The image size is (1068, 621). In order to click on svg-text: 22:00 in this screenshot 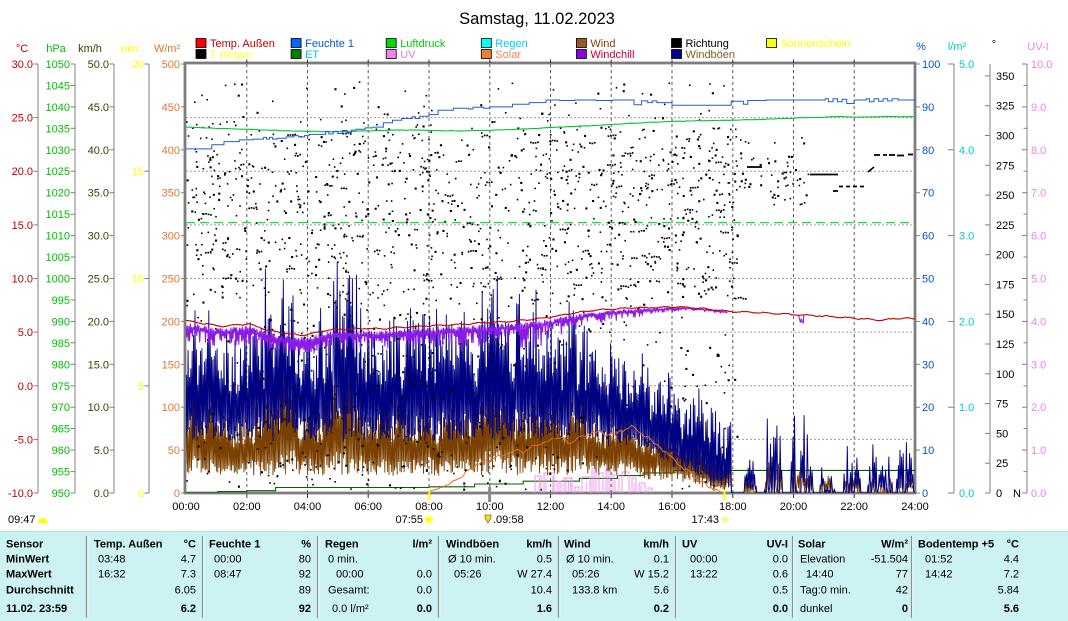, I will do `click(854, 507)`.